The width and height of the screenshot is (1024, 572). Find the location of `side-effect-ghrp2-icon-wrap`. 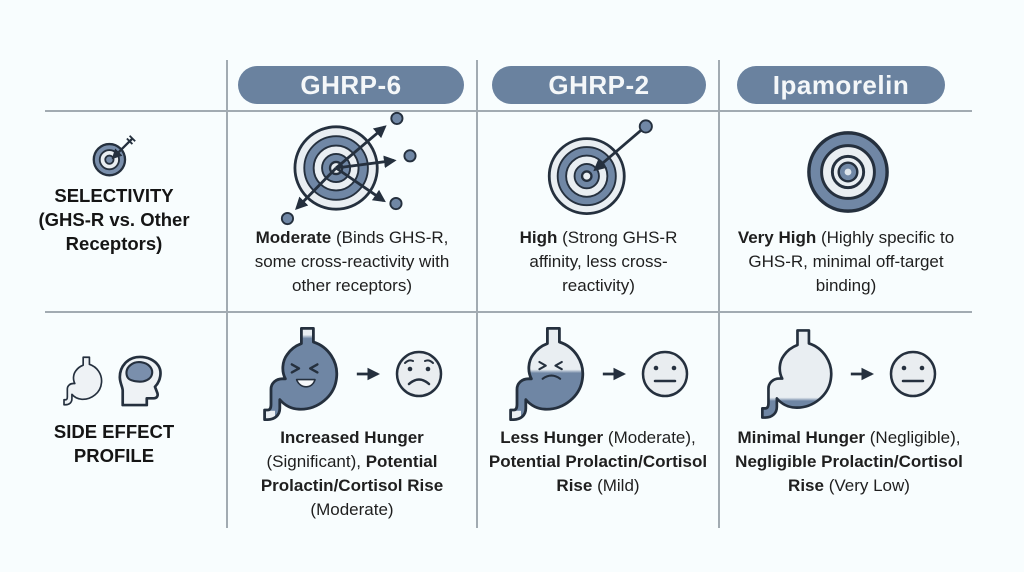

side-effect-ghrp2-icon-wrap is located at coordinates (598, 374).